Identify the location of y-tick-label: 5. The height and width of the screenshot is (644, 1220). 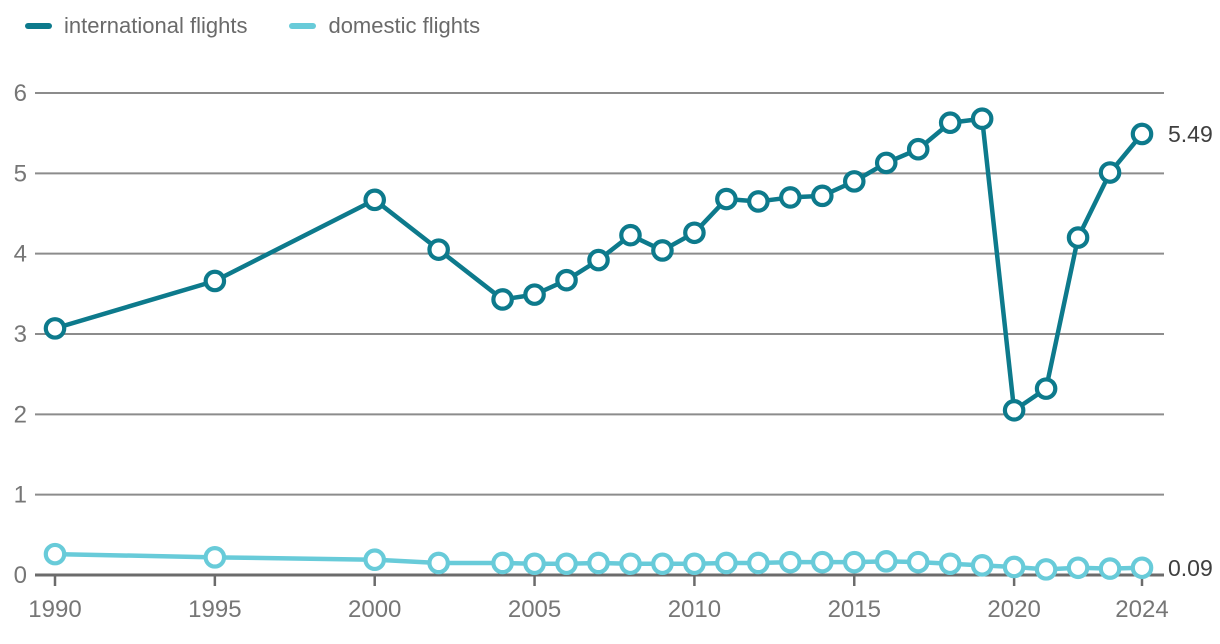
(20, 173).